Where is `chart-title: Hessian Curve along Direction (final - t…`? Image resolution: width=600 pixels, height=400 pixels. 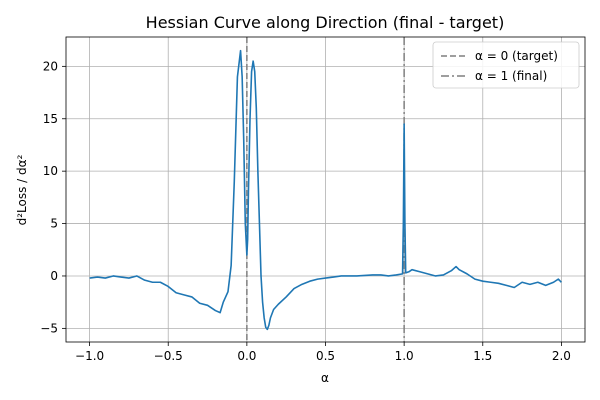
chart-title: Hessian Curve along Direction (final - t… is located at coordinates (325, 22).